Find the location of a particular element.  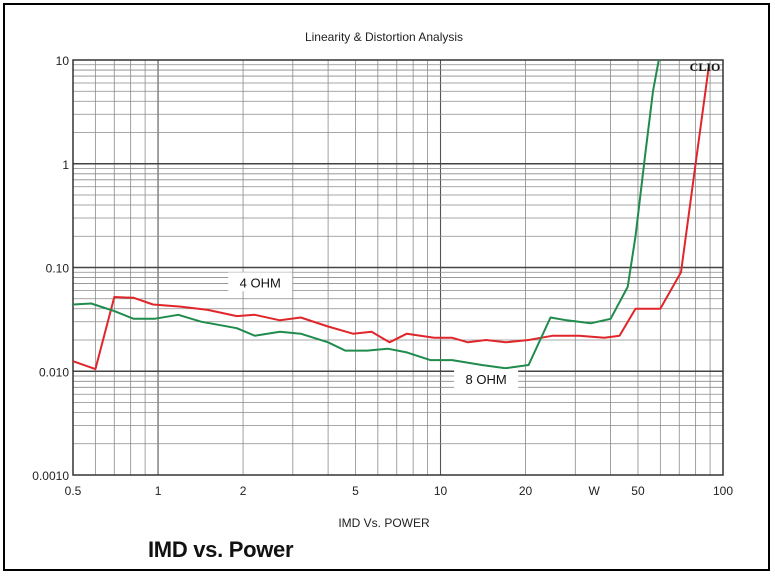

series-label-8-ohm: 8 OHM is located at coordinates (486, 379).